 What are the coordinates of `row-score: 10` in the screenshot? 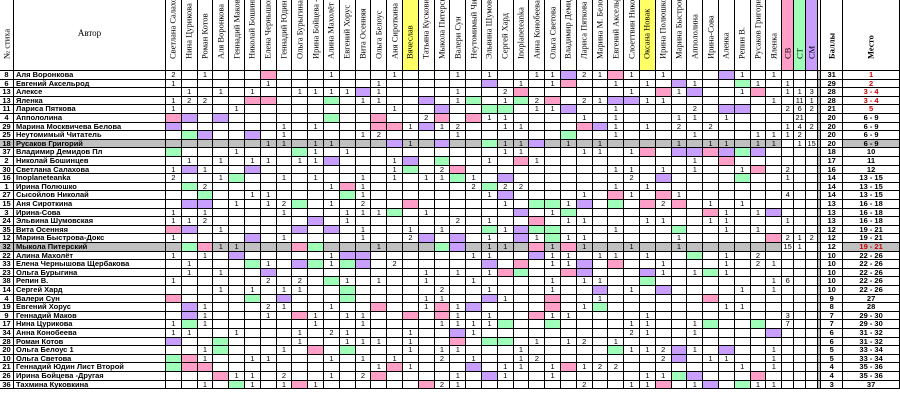 It's located at (832, 256).